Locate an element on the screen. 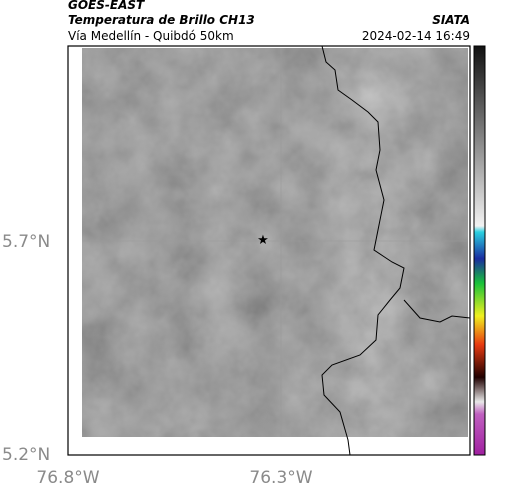 The image size is (526, 491). colorbar-scale is located at coordinates (479, 250).